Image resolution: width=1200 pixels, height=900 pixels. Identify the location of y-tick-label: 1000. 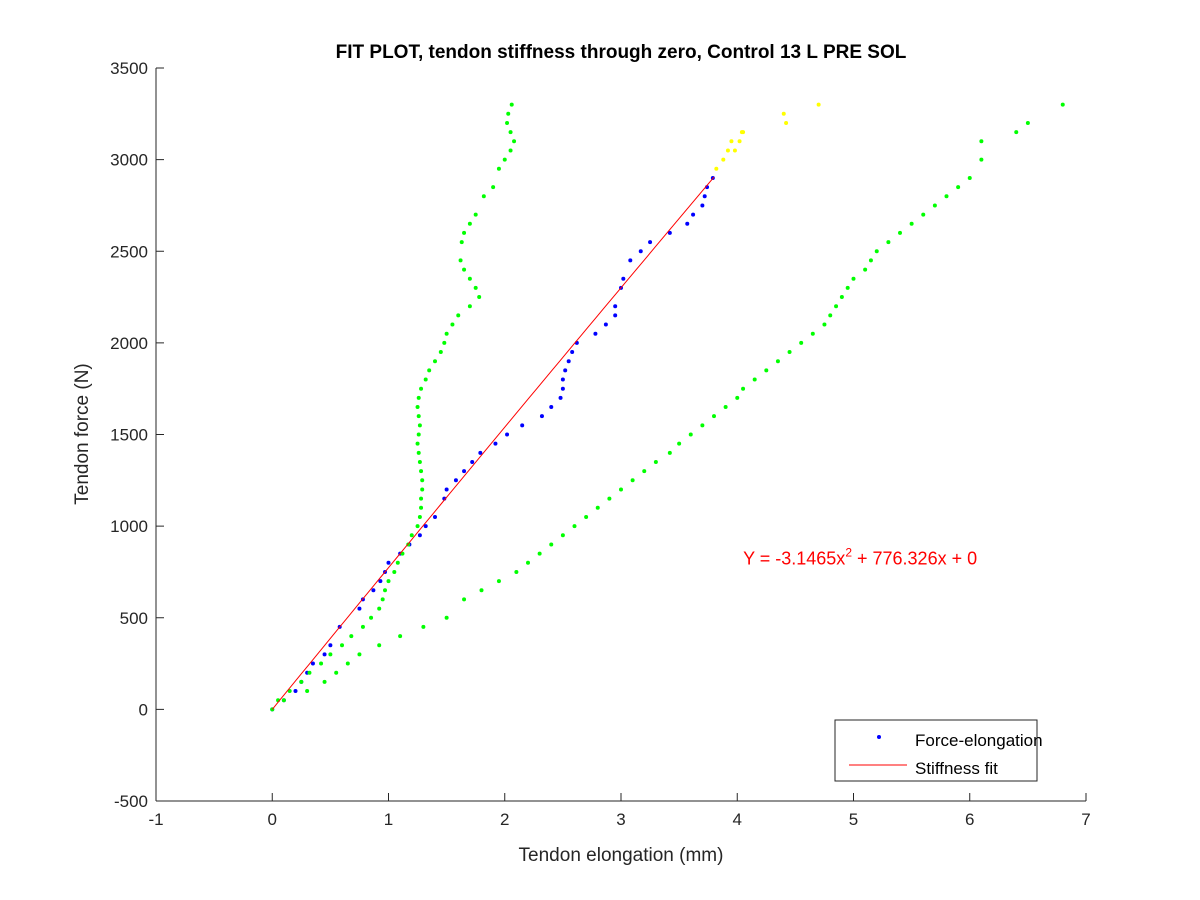
(129, 526).